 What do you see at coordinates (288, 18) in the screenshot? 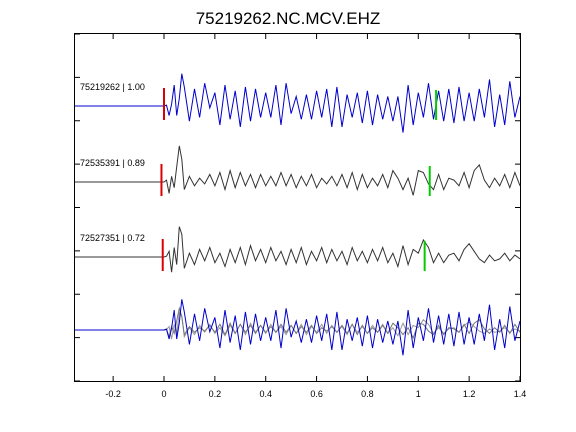
I see `chart-title: 75219262.NC.MCV.EHZ` at bounding box center [288, 18].